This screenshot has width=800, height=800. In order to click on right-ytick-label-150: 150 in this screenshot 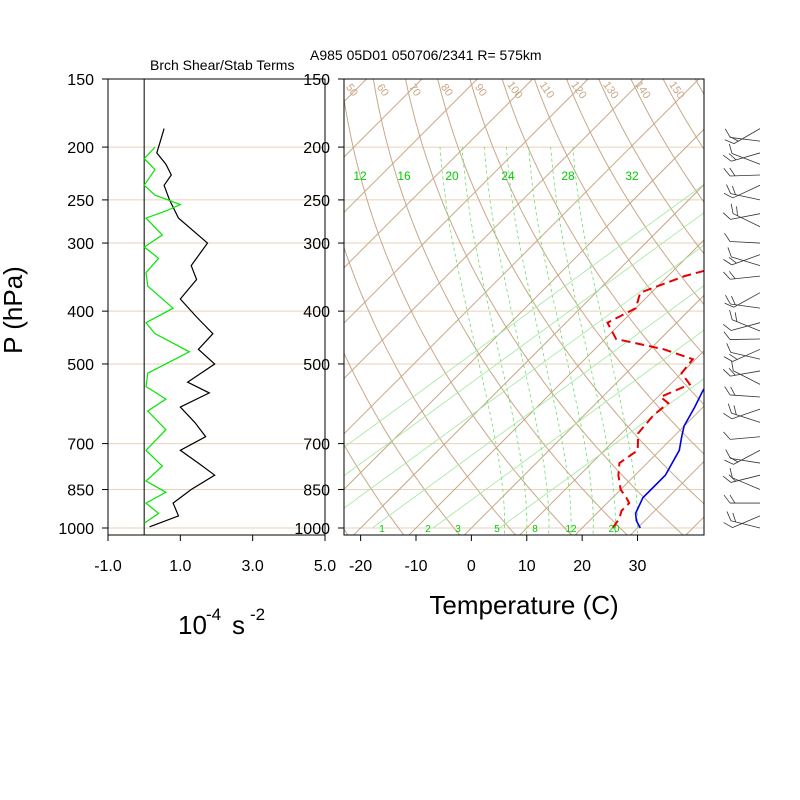, I will do `click(316, 80)`.